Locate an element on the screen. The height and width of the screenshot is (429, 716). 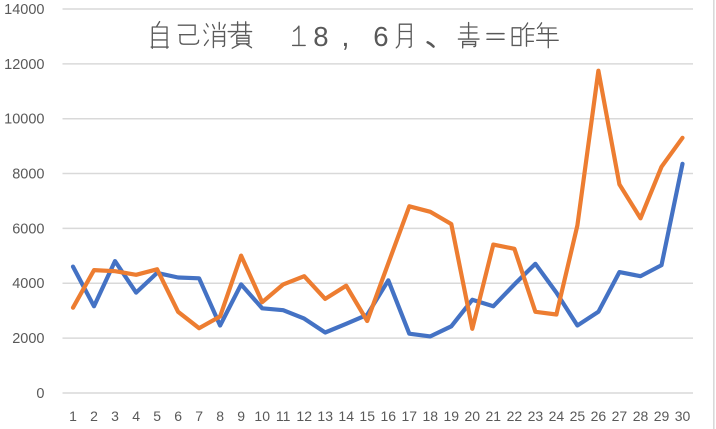
svg-text: 5 is located at coordinates (157, 416).